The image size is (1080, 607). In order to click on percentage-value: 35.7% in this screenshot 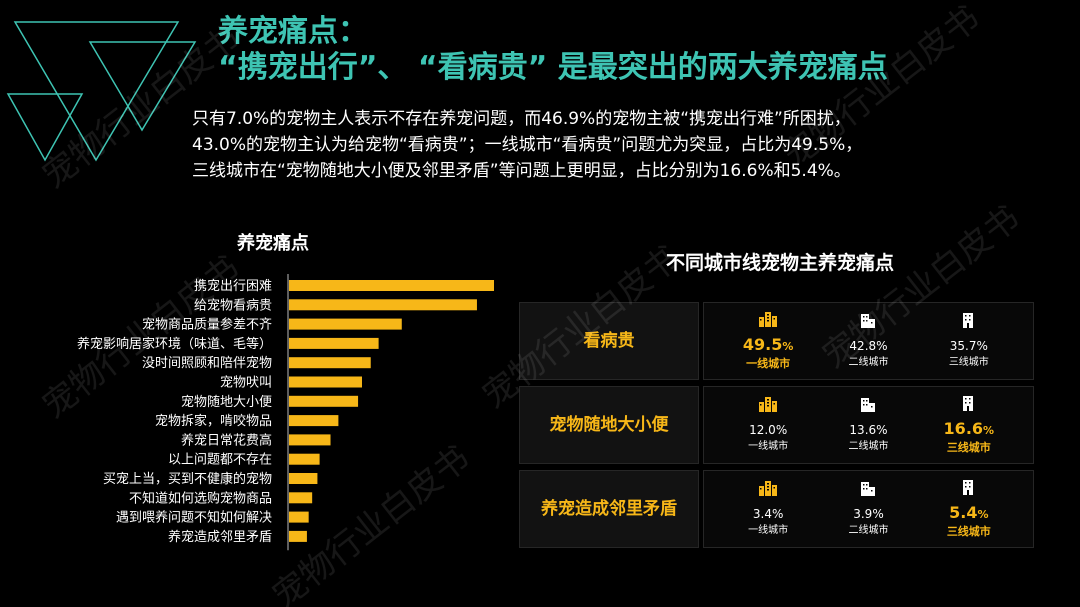, I will do `click(969, 346)`.